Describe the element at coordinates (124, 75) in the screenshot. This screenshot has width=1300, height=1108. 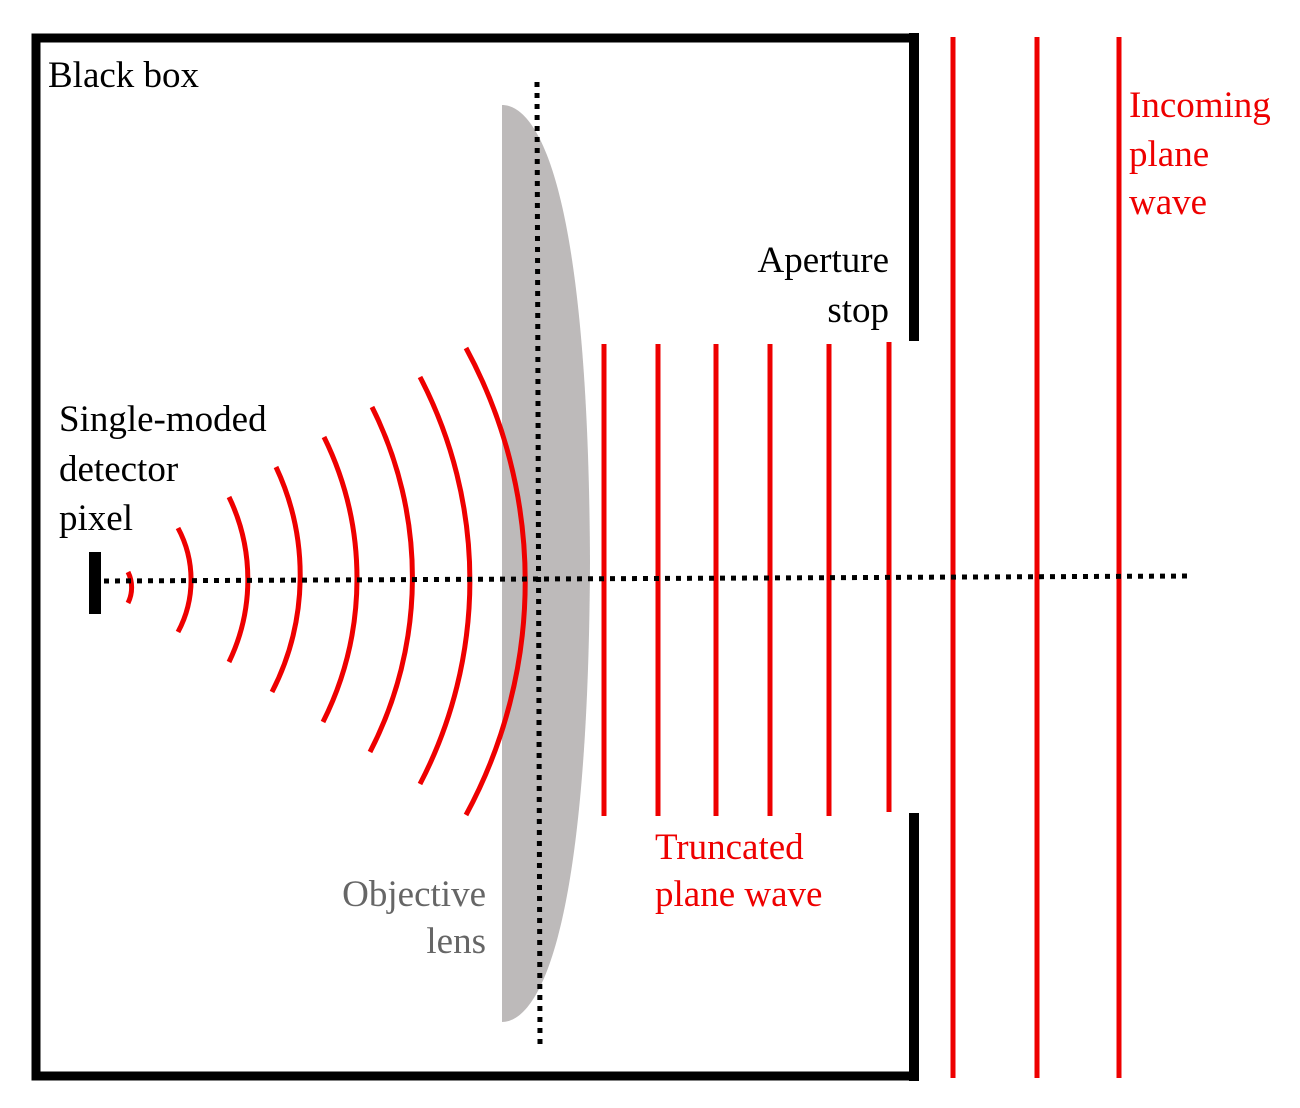
I see `black-box-label: Black box` at that location.